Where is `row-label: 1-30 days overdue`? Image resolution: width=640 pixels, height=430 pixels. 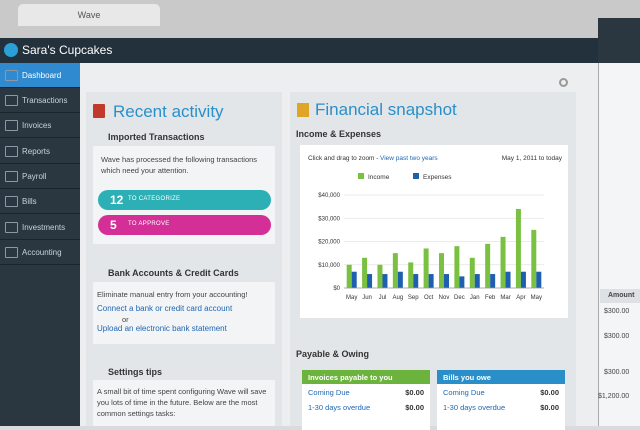
row-label: 1-30 days overdue is located at coordinates (339, 407).